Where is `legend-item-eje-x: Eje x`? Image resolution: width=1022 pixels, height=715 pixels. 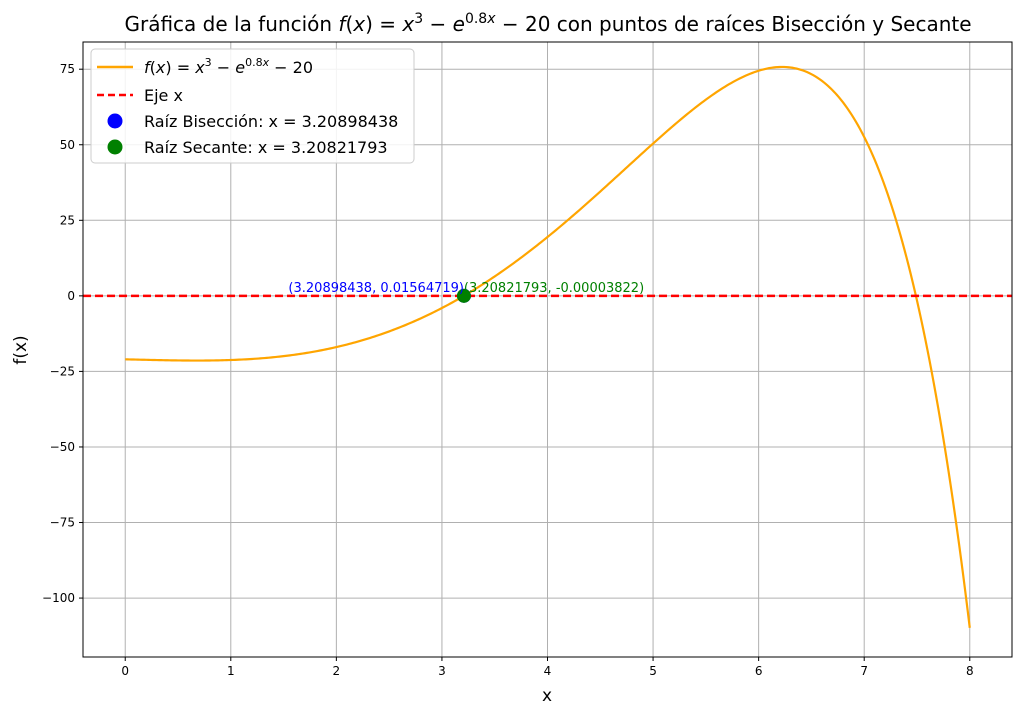 legend-item-eje-x: Eje x is located at coordinates (140, 95).